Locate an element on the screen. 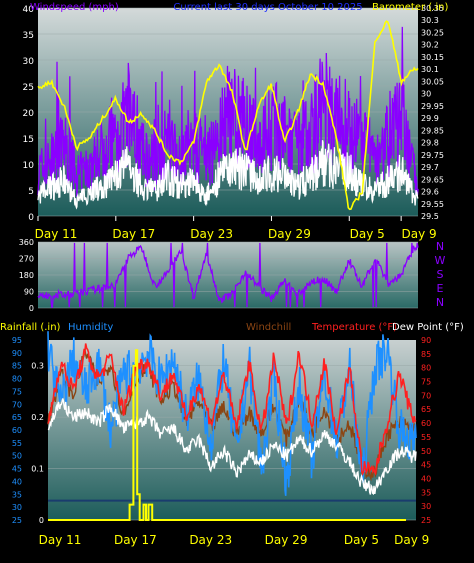 This screenshot has height=563, width=474. temp-x-tick-label: Day 5 is located at coordinates (361, 540).